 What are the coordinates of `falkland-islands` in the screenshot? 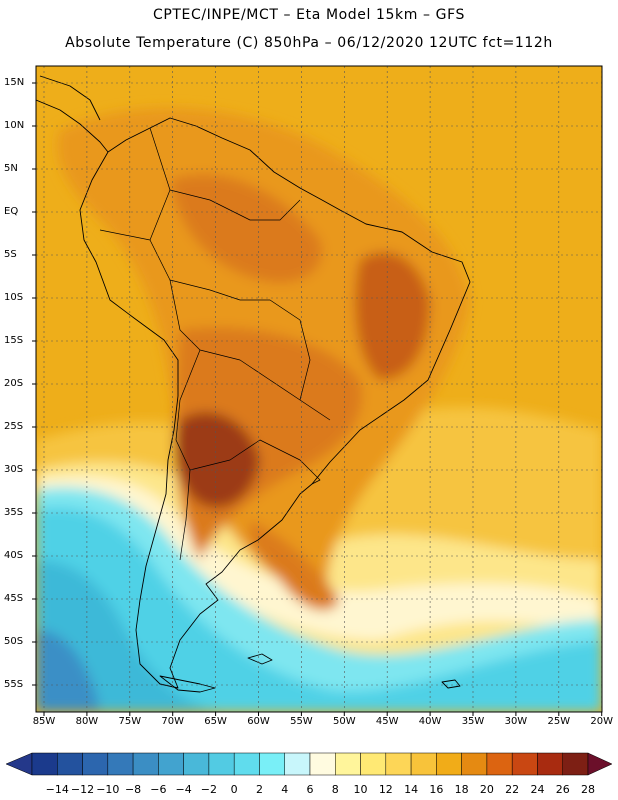 It's located at (260, 659).